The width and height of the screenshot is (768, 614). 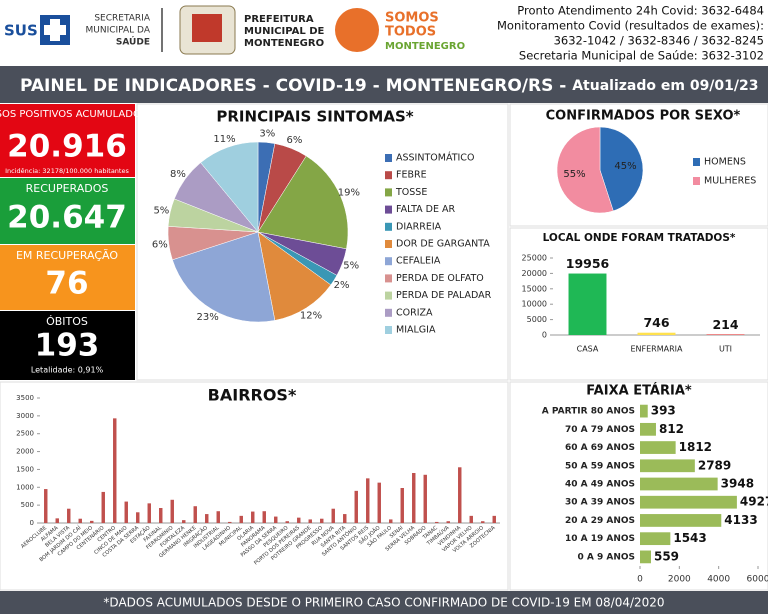 What do you see at coordinates (534, 288) in the screenshot?
I see `y-tick-label: 15000` at bounding box center [534, 288].